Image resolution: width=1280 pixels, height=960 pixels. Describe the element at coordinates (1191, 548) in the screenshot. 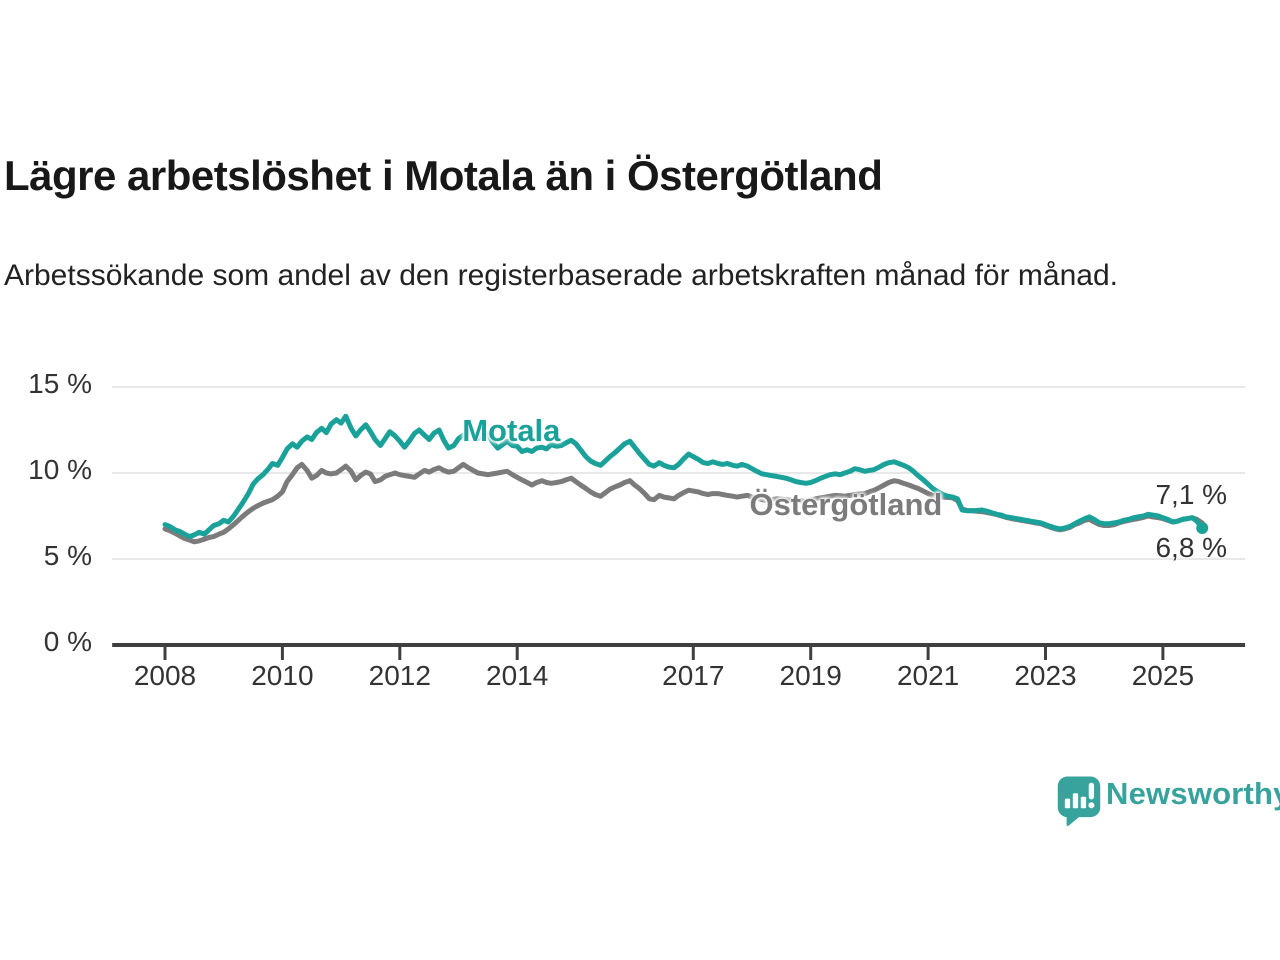

I see `end-value-label-motala: 6,8 %` at that location.